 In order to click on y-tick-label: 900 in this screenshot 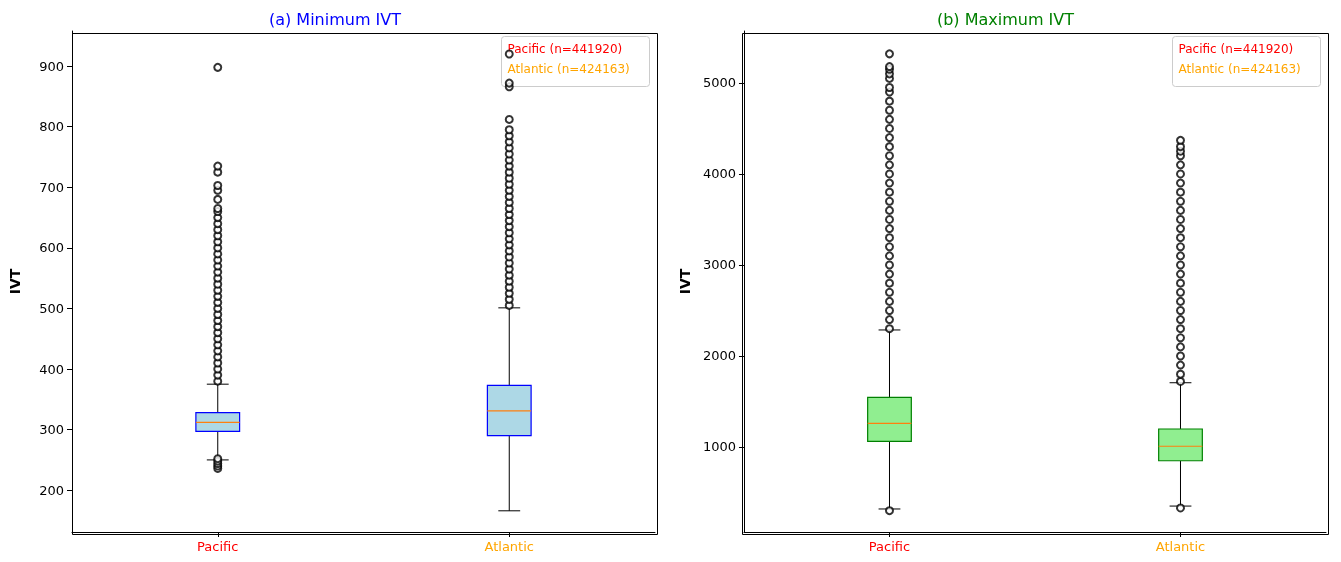, I will do `click(51, 66)`.